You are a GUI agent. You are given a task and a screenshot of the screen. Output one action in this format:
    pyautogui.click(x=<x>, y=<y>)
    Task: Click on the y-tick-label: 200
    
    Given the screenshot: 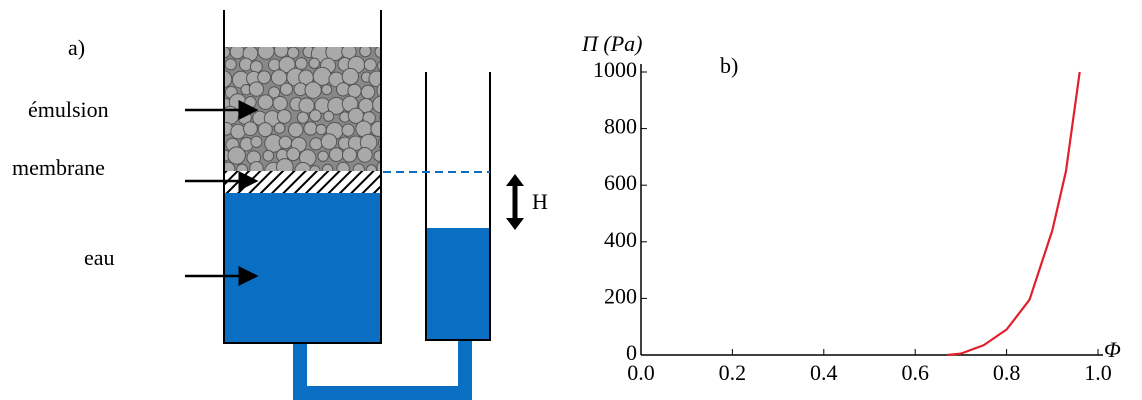 What is the action you would take?
    pyautogui.click(x=620, y=295)
    